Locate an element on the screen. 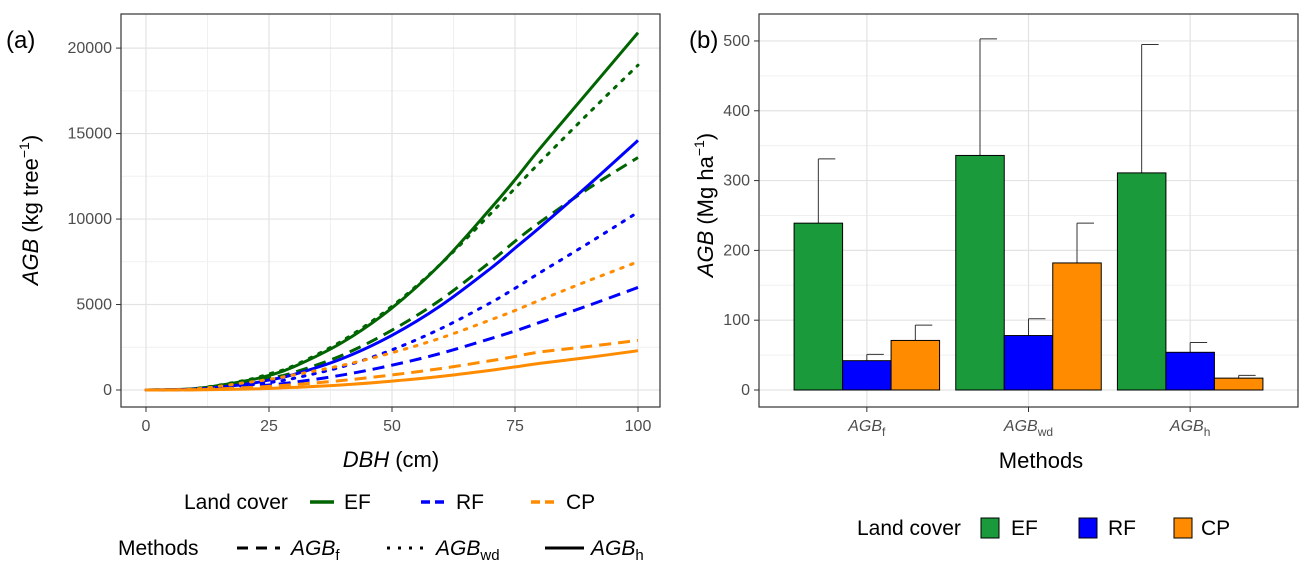 The height and width of the screenshot is (563, 1305). legend-b-key-rf is located at coordinates (1088, 528).